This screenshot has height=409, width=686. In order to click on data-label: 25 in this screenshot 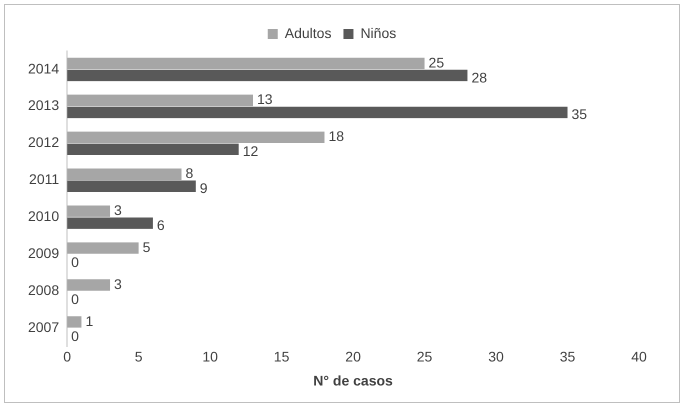, I will do `click(436, 62)`.